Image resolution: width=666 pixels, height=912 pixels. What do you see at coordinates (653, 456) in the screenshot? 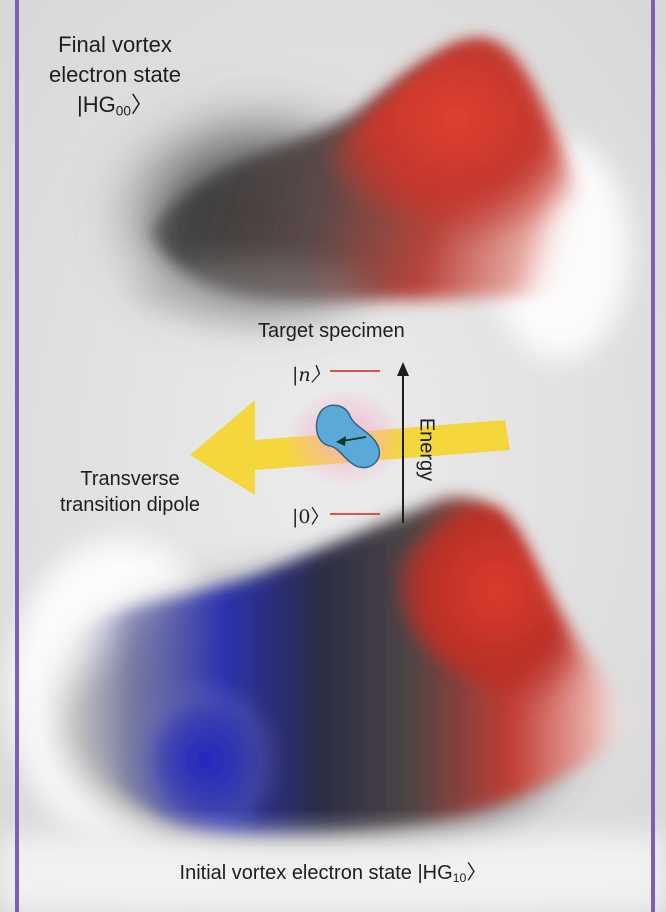
I see `right-border-line` at bounding box center [653, 456].